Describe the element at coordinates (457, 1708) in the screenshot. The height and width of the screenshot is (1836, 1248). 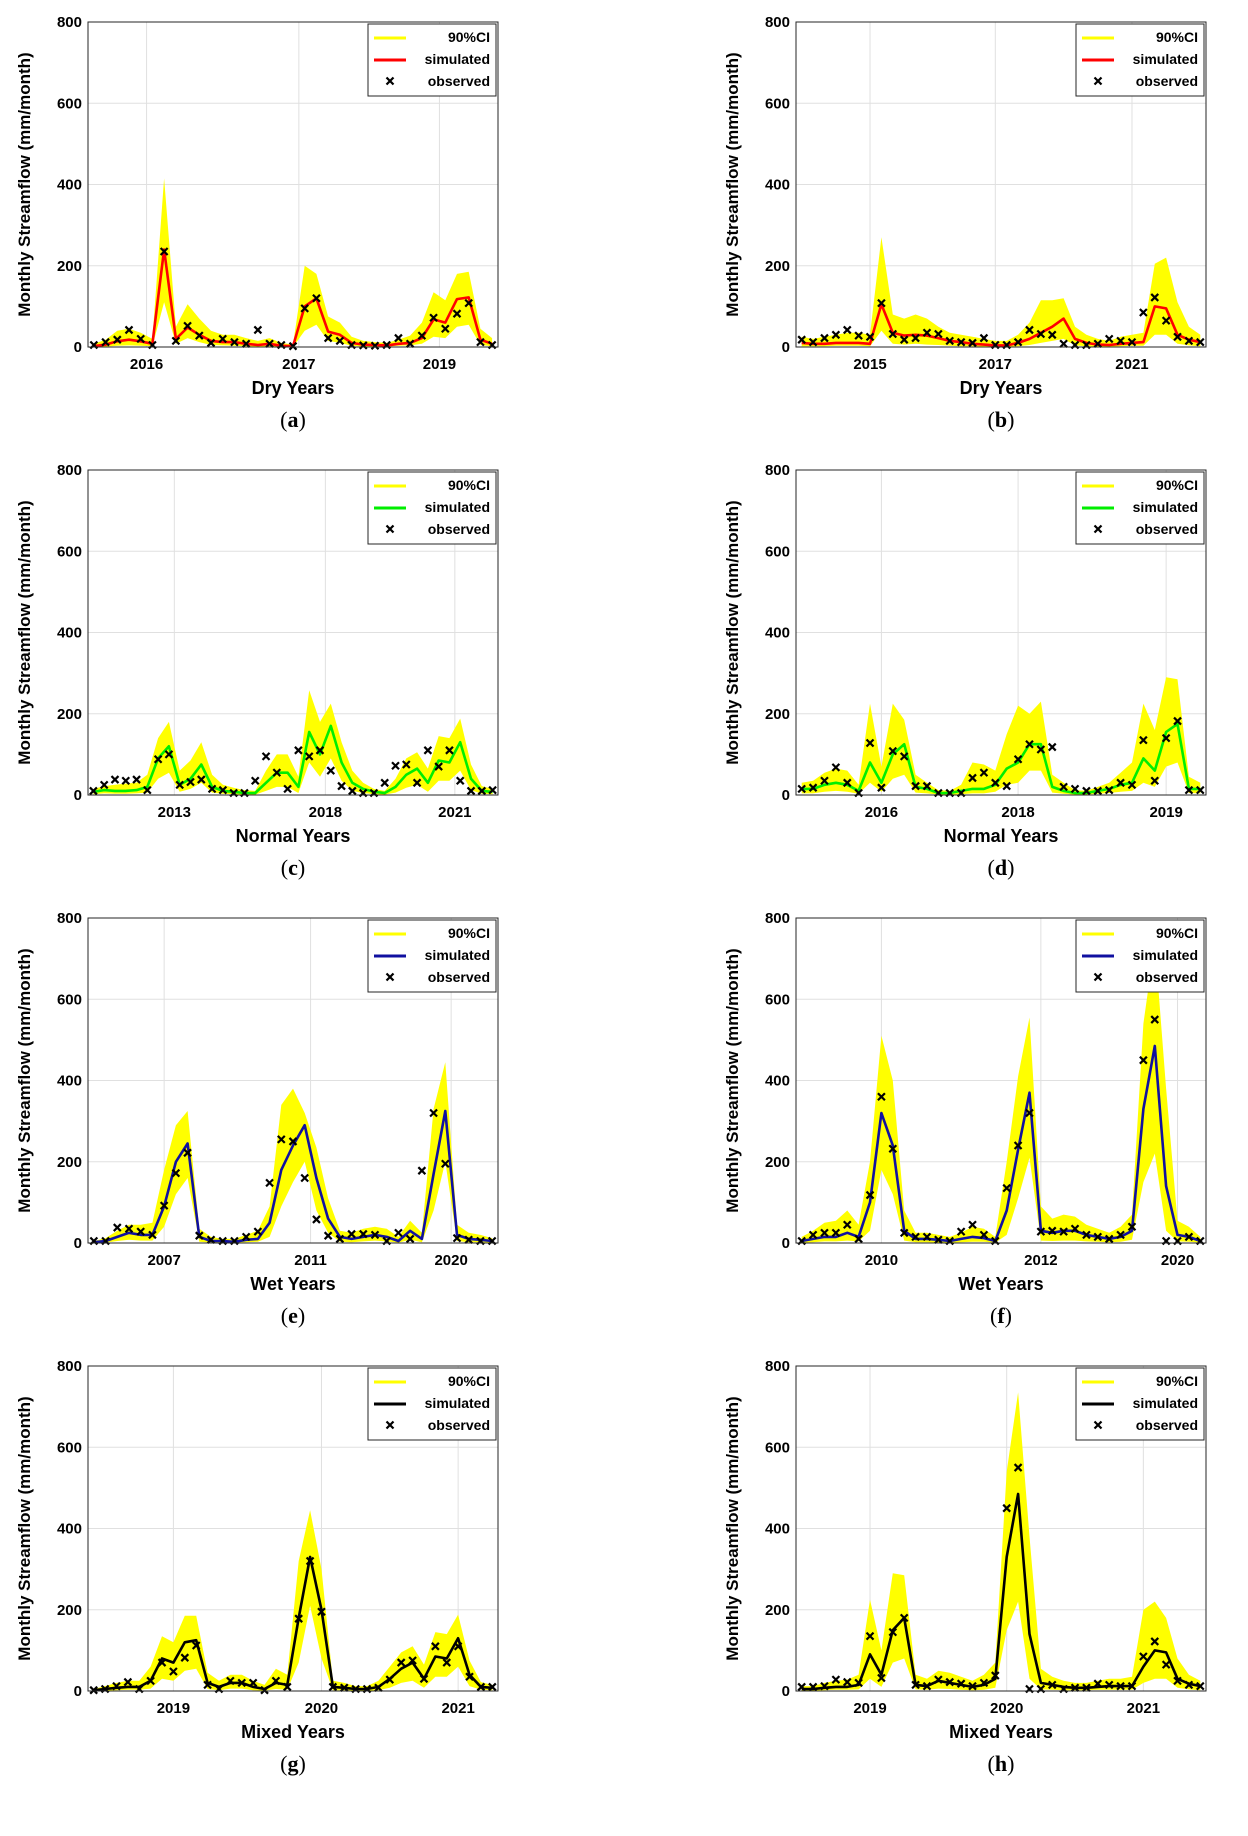
I see `x-tick-label: 2021` at that location.